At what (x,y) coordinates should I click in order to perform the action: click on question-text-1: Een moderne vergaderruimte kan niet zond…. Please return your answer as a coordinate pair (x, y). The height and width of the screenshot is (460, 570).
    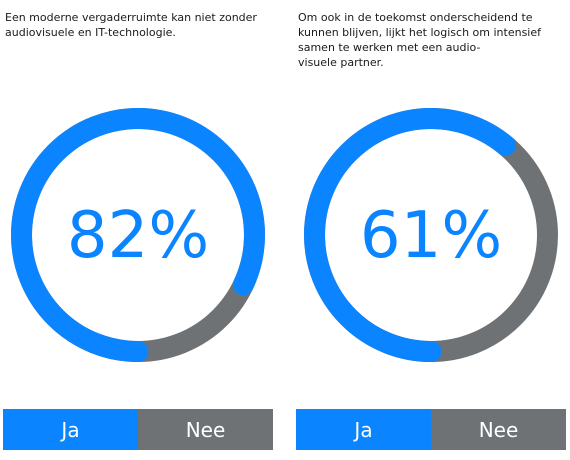
    Looking at the image, I should click on (131, 25).